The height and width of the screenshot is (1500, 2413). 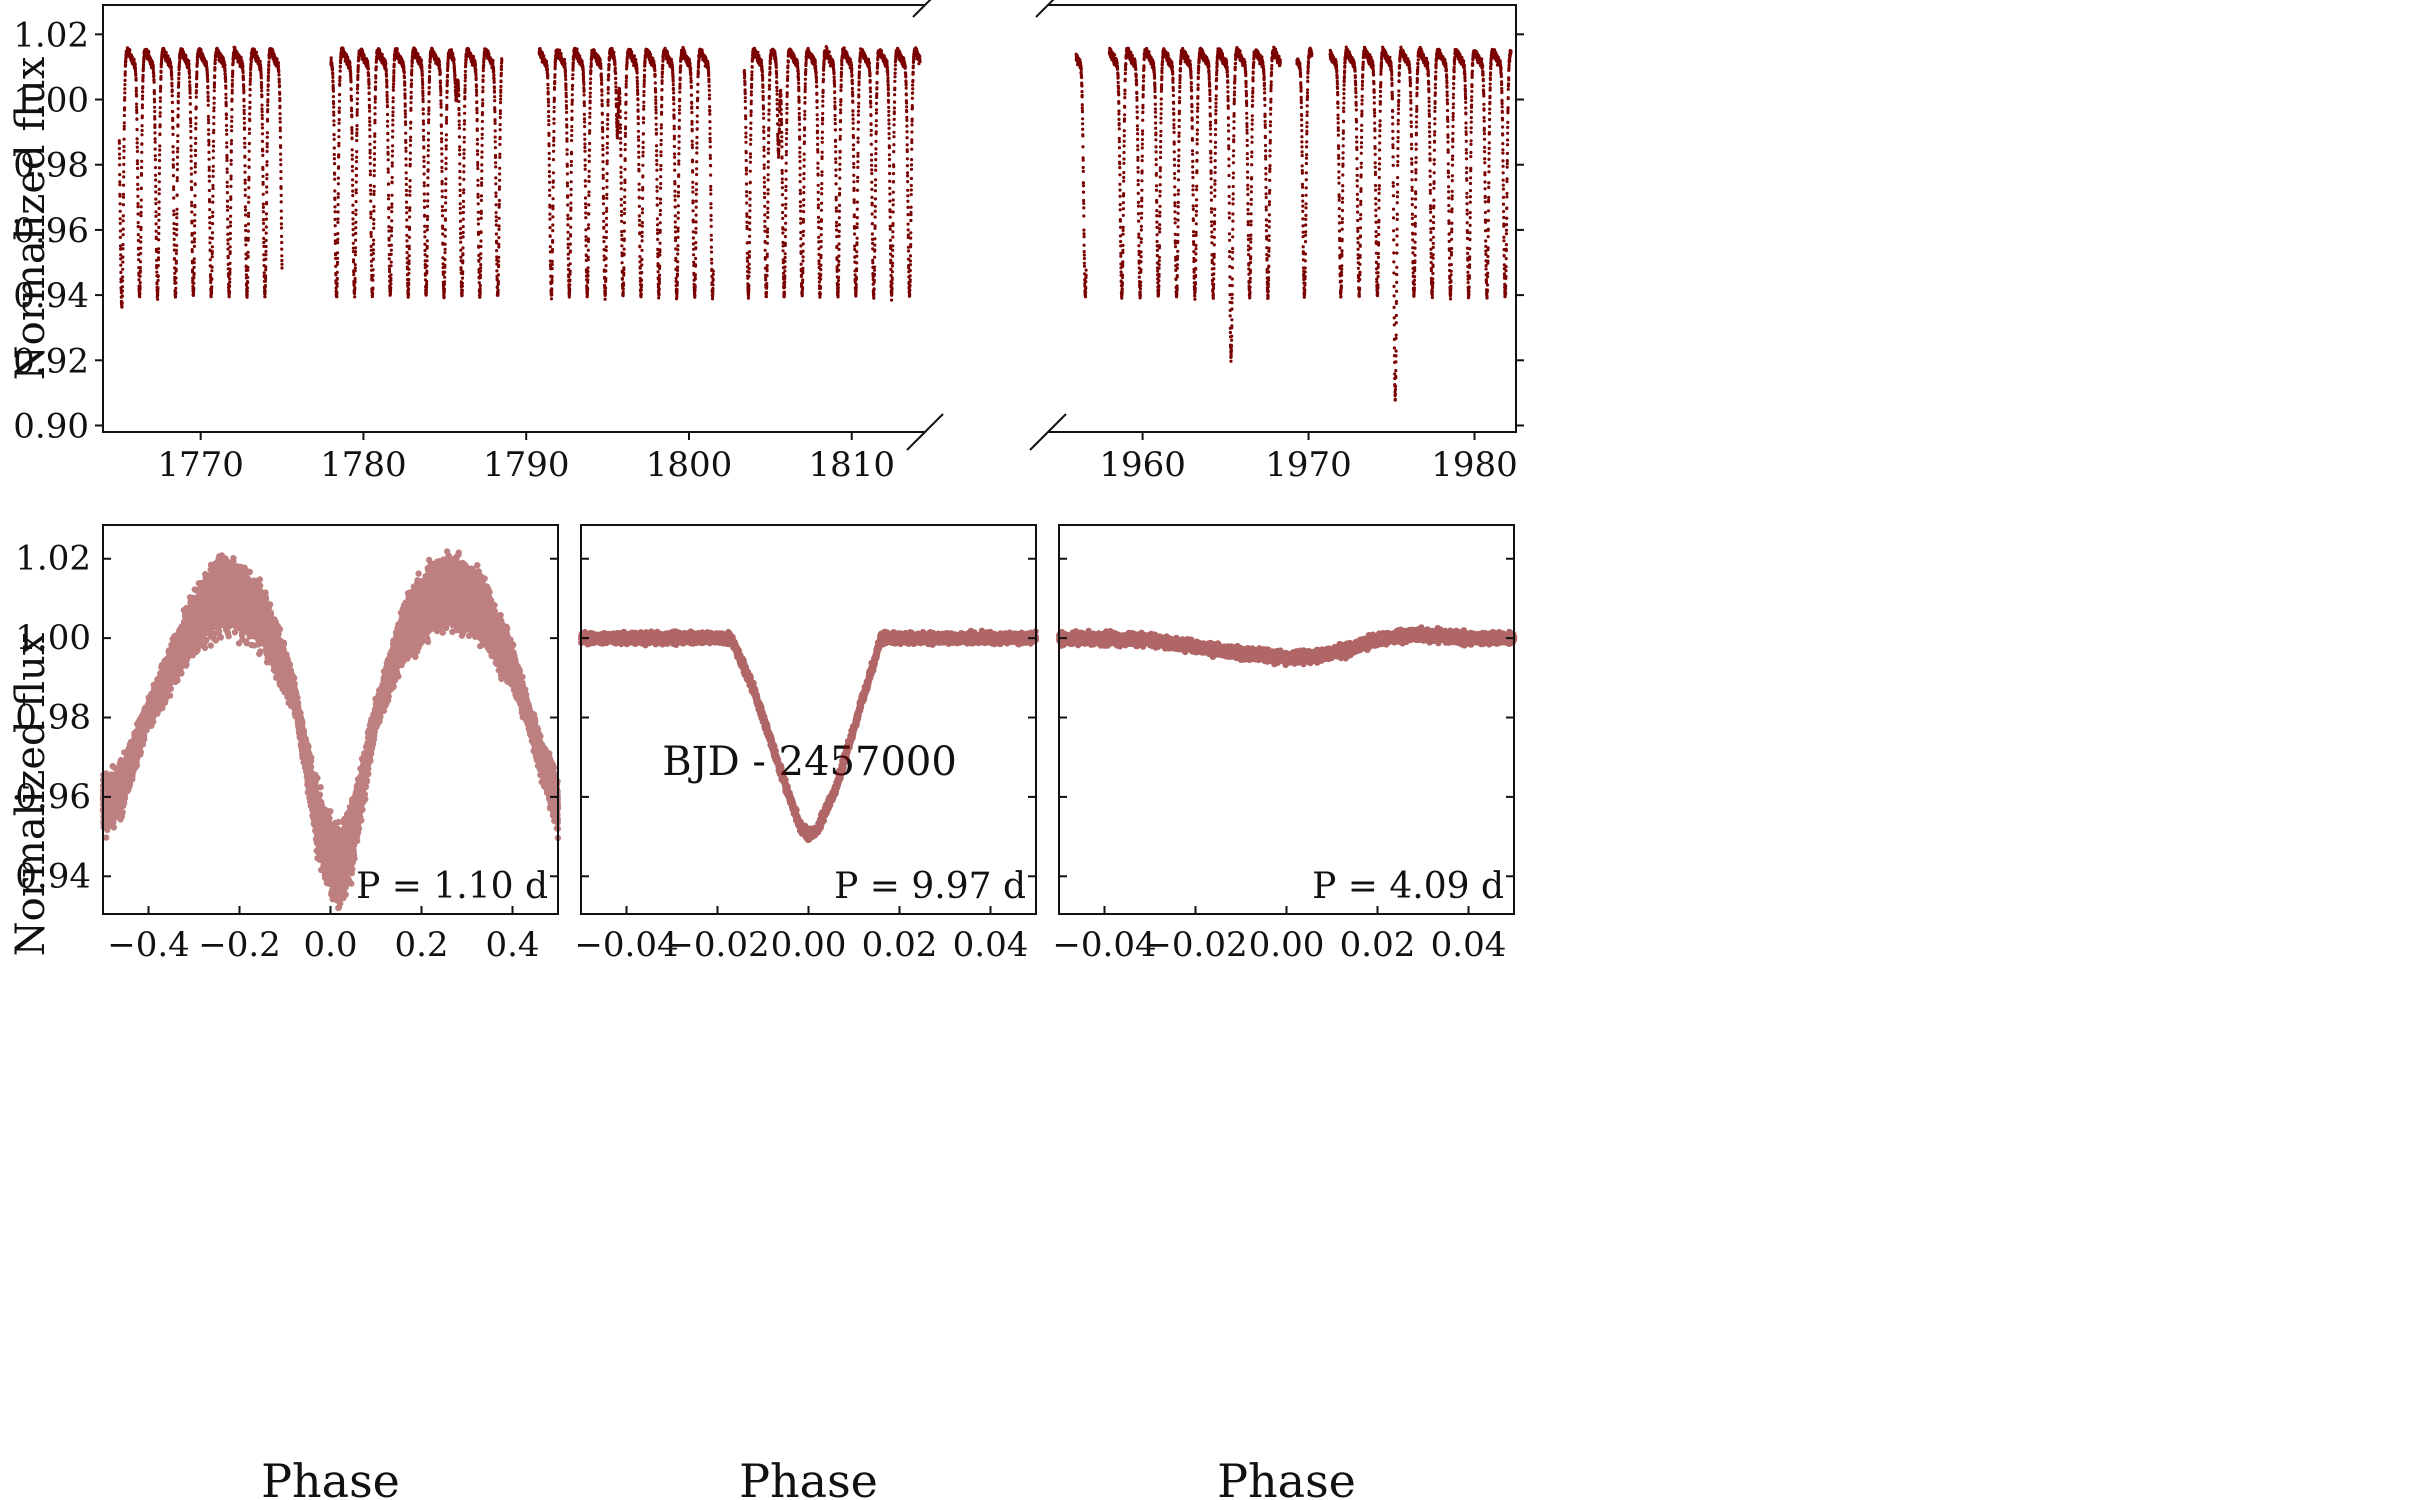 I want to click on phase-1-ytick-label-0: 0.94, so click(x=53, y=876).